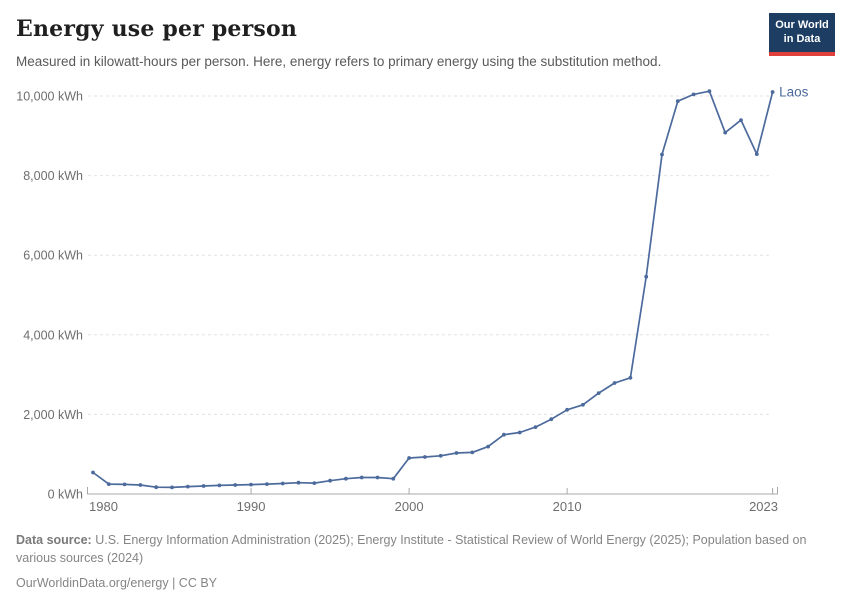  Describe the element at coordinates (567, 506) in the screenshot. I see `x-tick-label: 2010` at that location.